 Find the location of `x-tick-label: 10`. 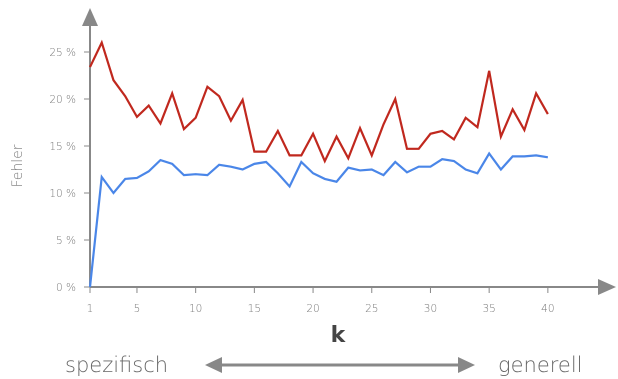

x-tick-label: 10 is located at coordinates (195, 309).